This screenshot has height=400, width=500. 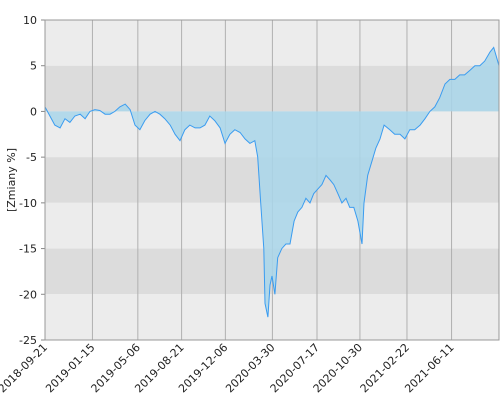 What do you see at coordinates (25, 368) in the screenshot?
I see `x-tick-label: 2018-09-21` at bounding box center [25, 368].